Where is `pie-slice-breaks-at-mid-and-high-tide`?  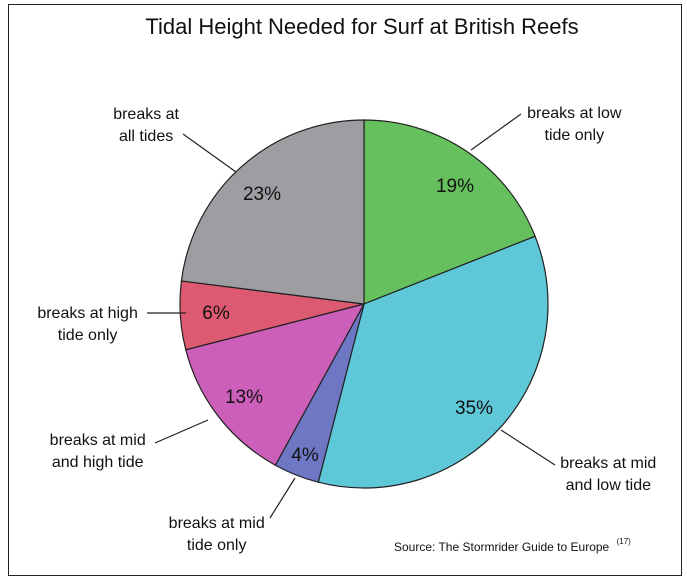 pie-slice-breaks-at-mid-and-high-tide is located at coordinates (275, 385).